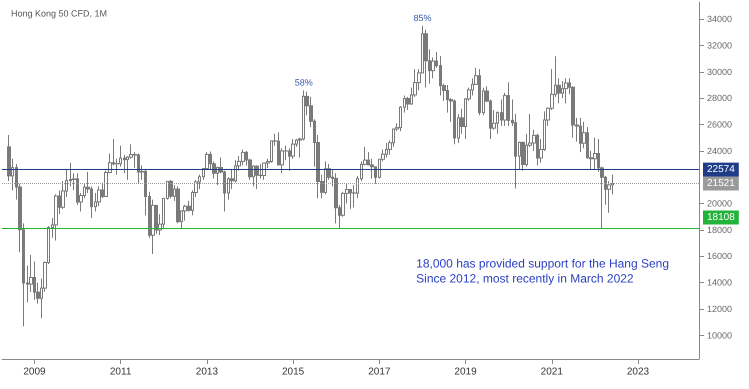 The height and width of the screenshot is (389, 749). I want to click on y-tick-label: 32000, so click(719, 45).